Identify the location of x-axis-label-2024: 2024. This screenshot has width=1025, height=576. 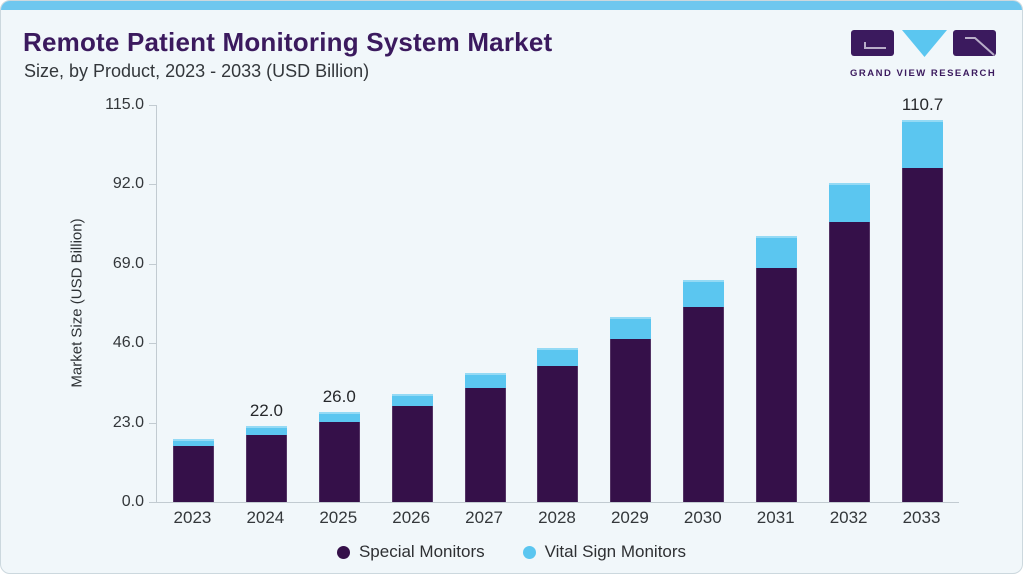
(265, 517).